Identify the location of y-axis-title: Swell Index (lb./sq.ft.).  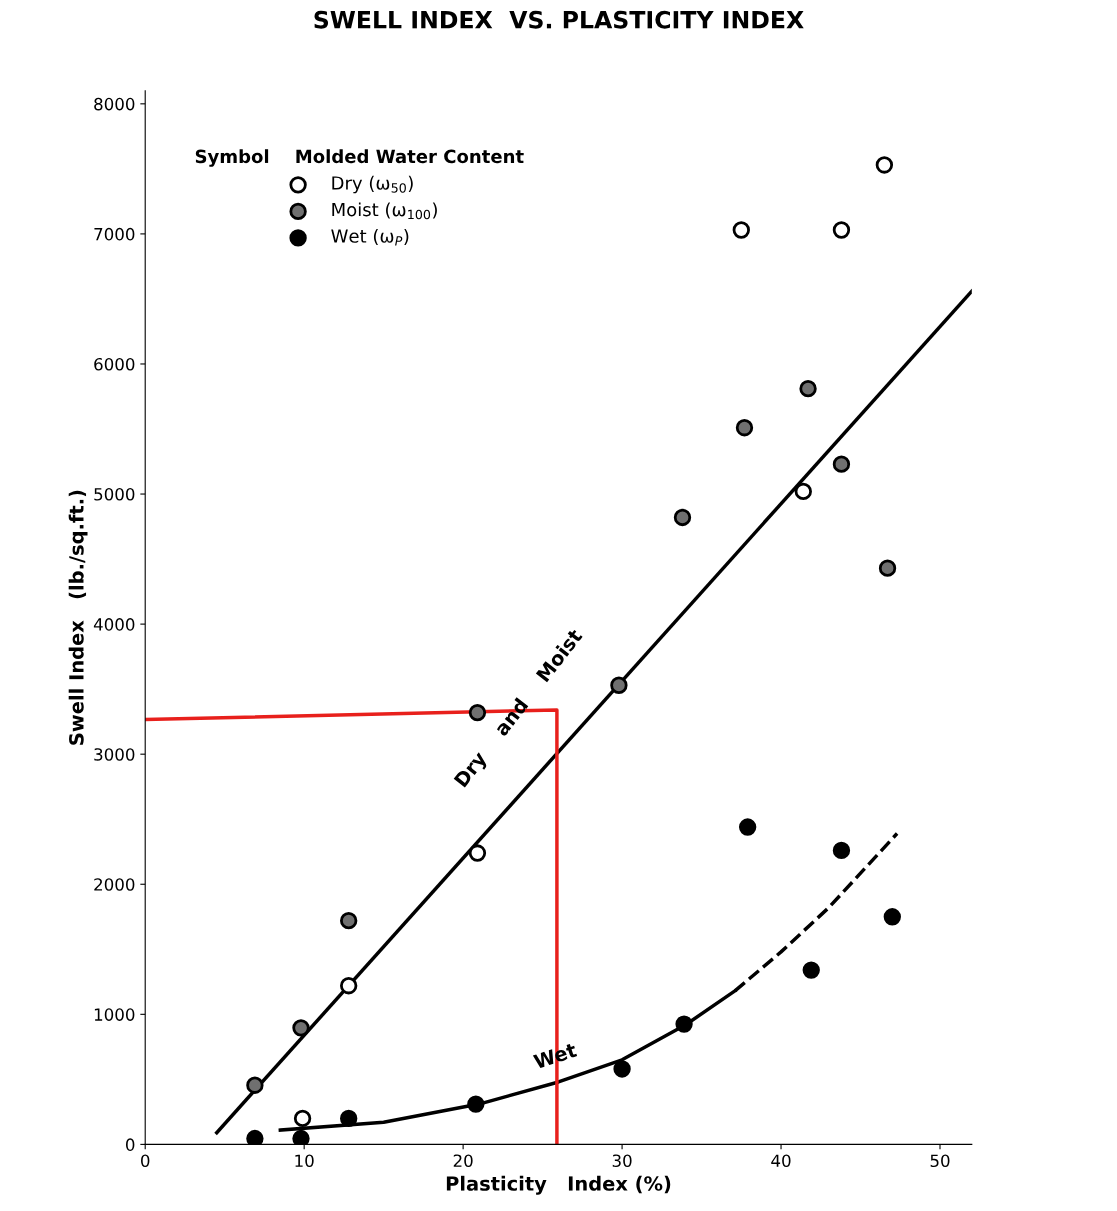
(78, 617).